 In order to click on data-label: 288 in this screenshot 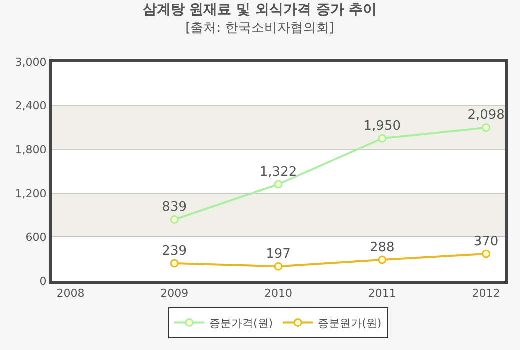, I will do `click(382, 248)`.